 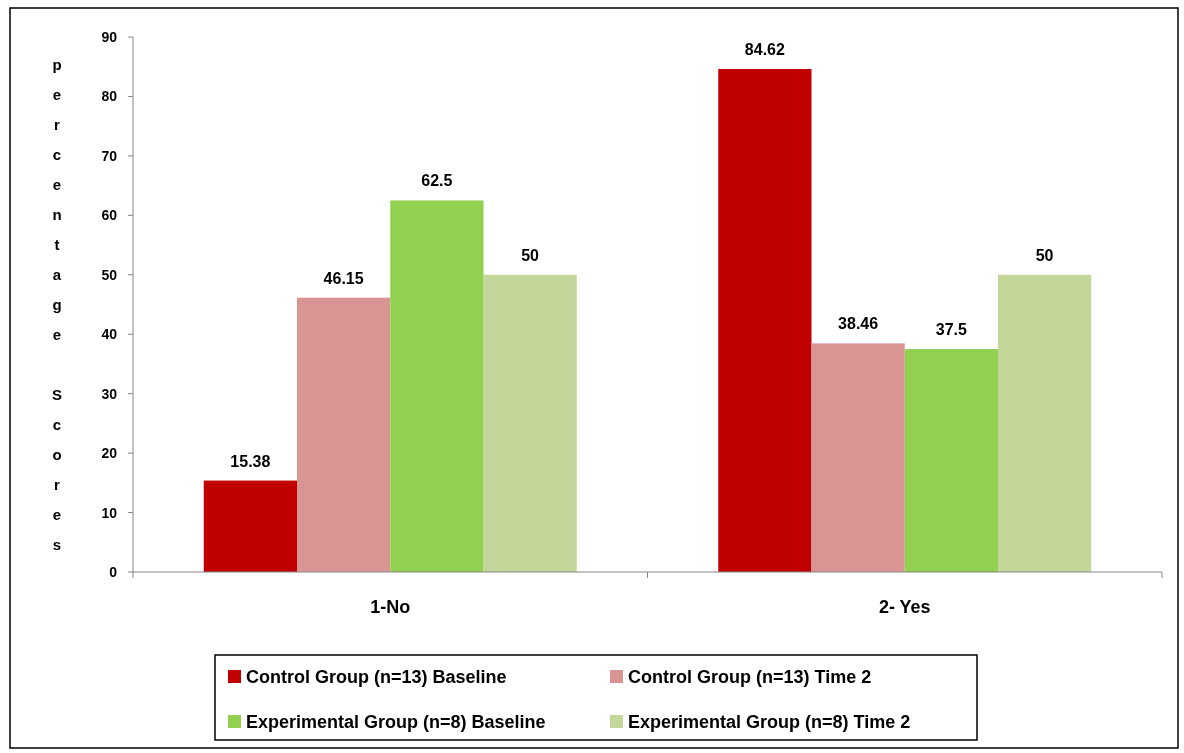 What do you see at coordinates (109, 334) in the screenshot?
I see `y-tick-label: 40` at bounding box center [109, 334].